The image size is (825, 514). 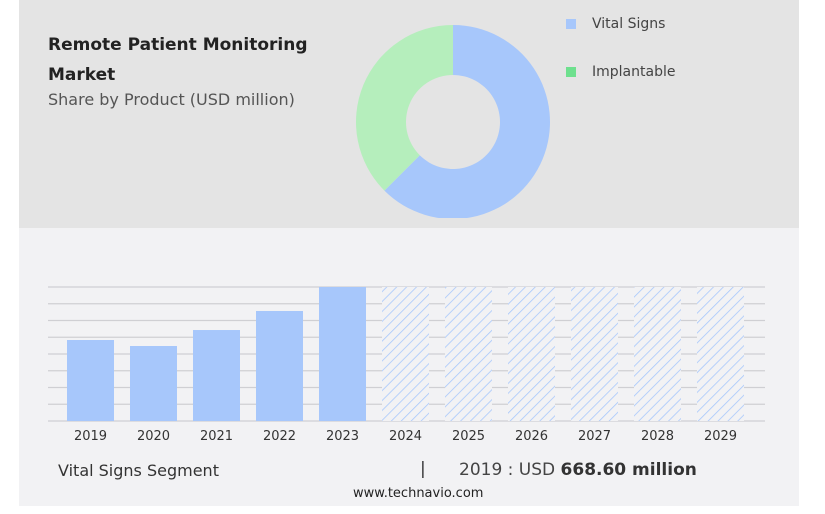 I want to click on donut-chart, so click(x=453, y=121).